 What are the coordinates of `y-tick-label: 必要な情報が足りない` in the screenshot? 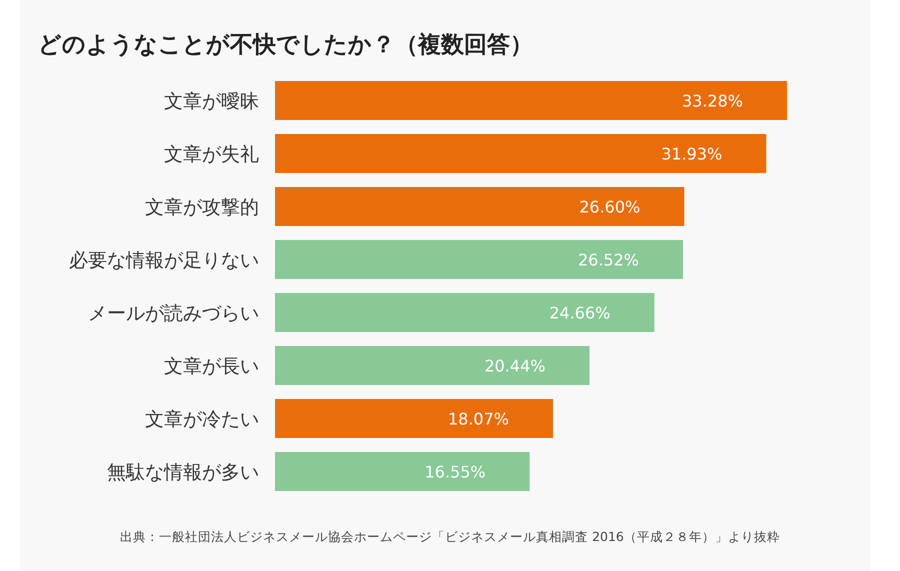 It's located at (164, 261).